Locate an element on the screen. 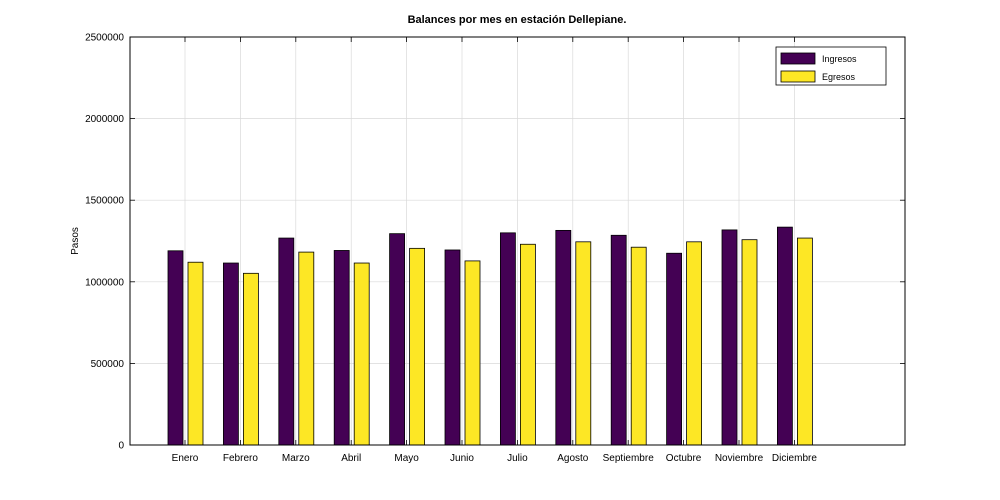 The width and height of the screenshot is (1000, 500). bar-egresos-octubre is located at coordinates (694, 343).